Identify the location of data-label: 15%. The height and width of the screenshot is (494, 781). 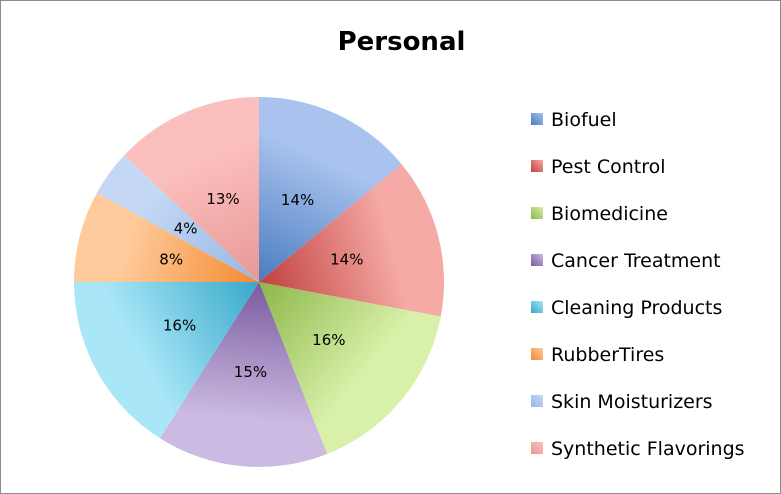
(250, 372).